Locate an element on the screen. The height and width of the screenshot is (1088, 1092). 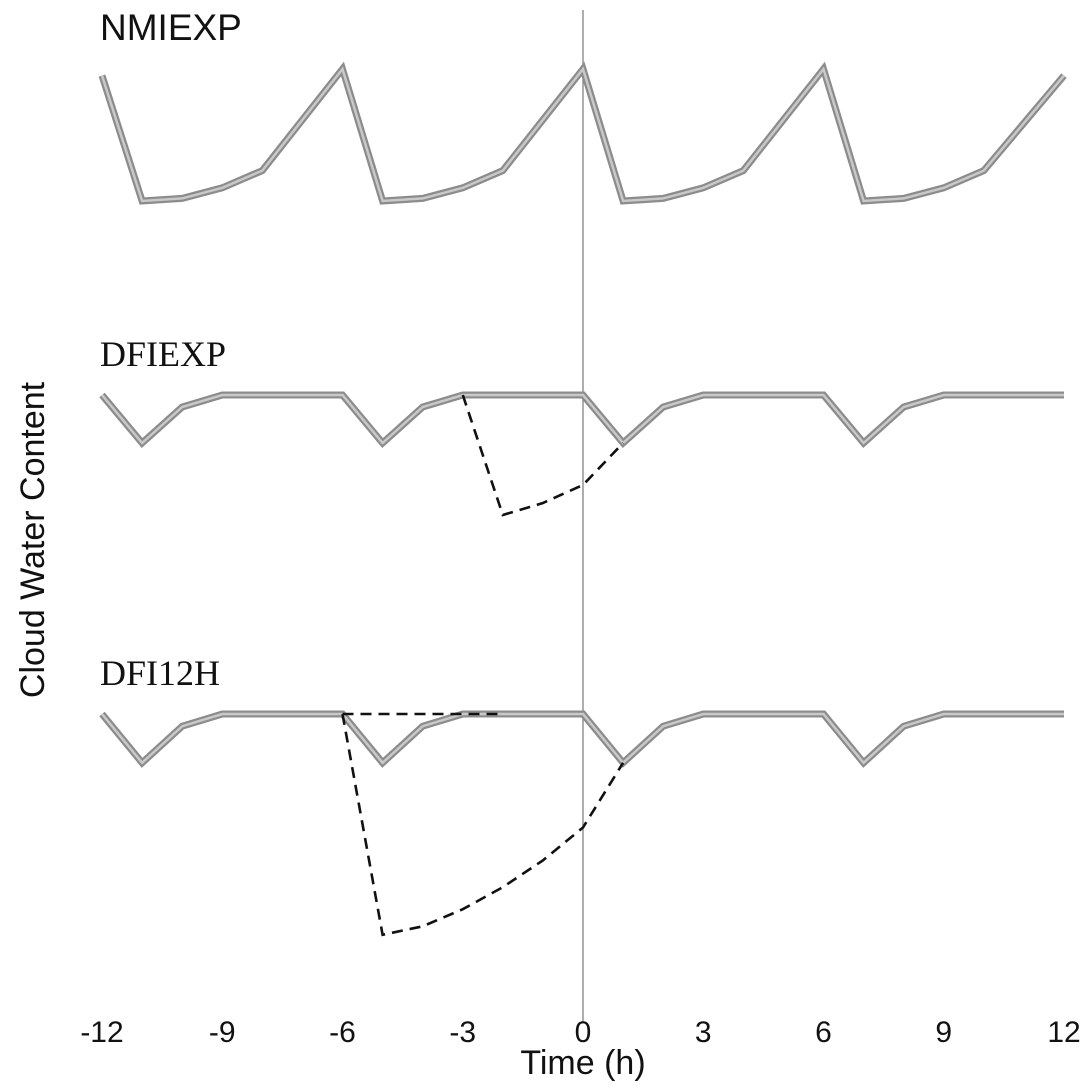
x-tick-label: -9 is located at coordinates (222, 1032).